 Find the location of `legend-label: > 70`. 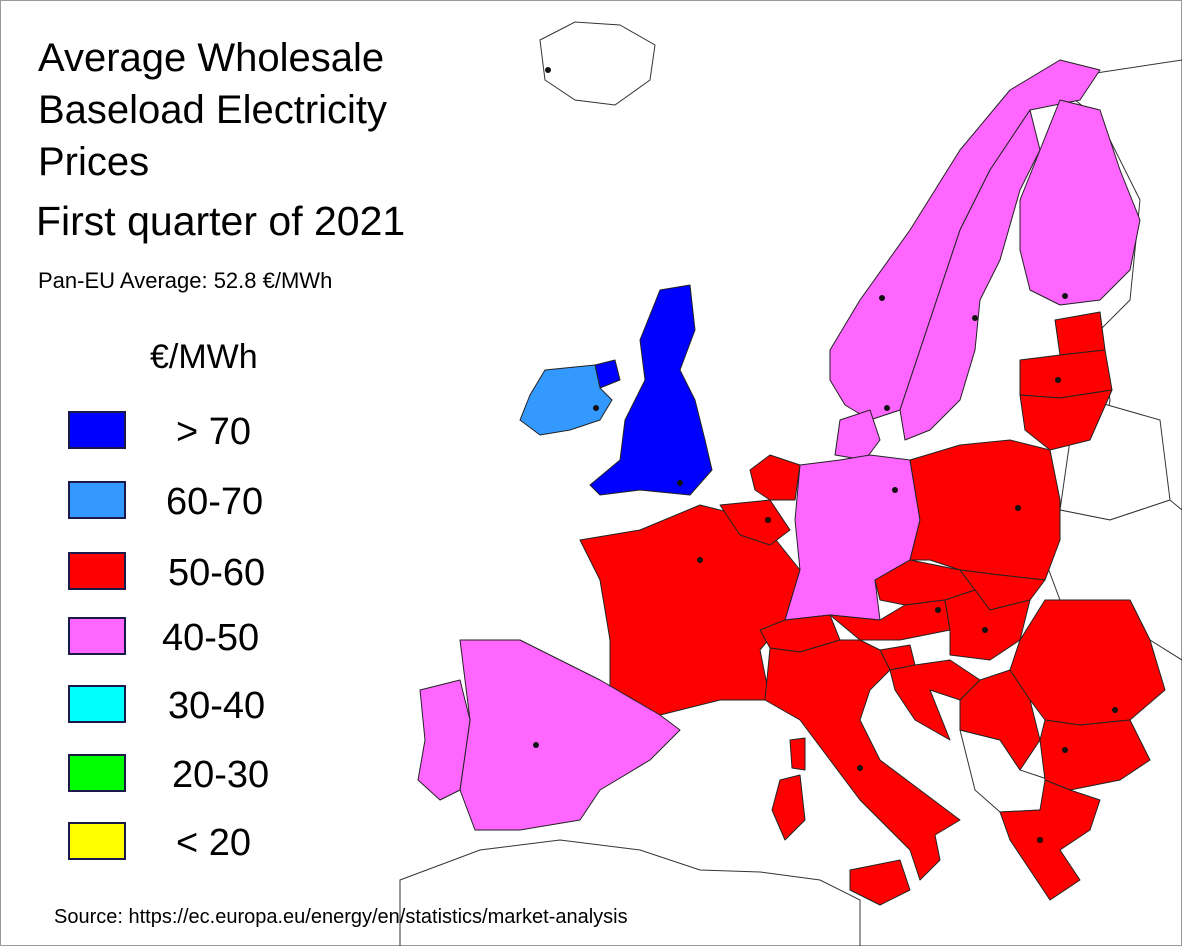

legend-label: > 70 is located at coordinates (214, 432).